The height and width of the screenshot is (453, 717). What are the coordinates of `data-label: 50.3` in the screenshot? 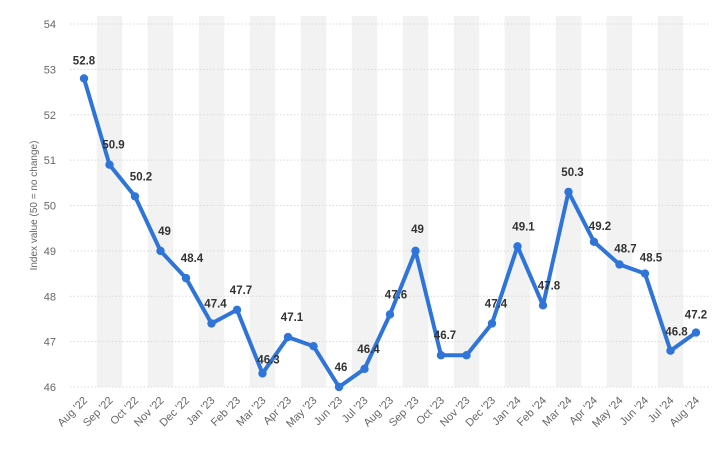 It's located at (572, 173).